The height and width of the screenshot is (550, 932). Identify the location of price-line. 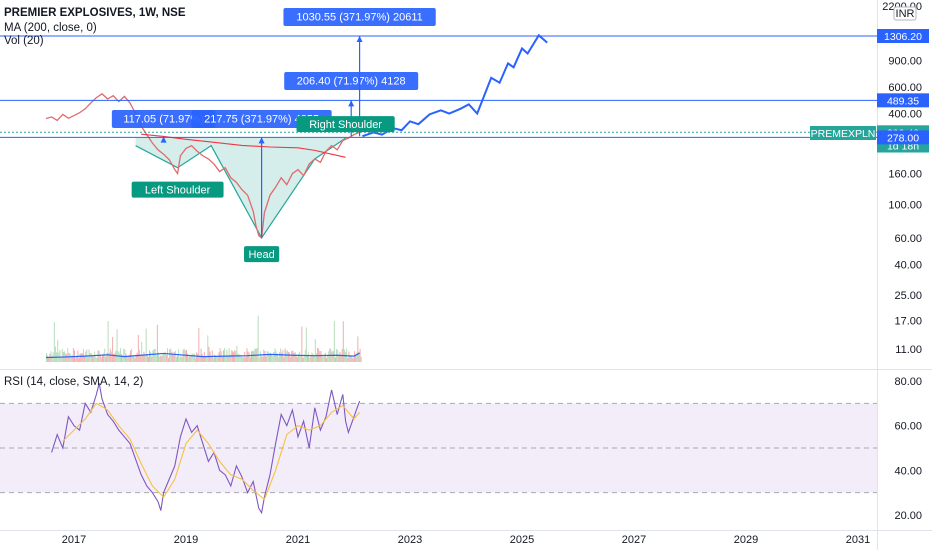
(202, 166).